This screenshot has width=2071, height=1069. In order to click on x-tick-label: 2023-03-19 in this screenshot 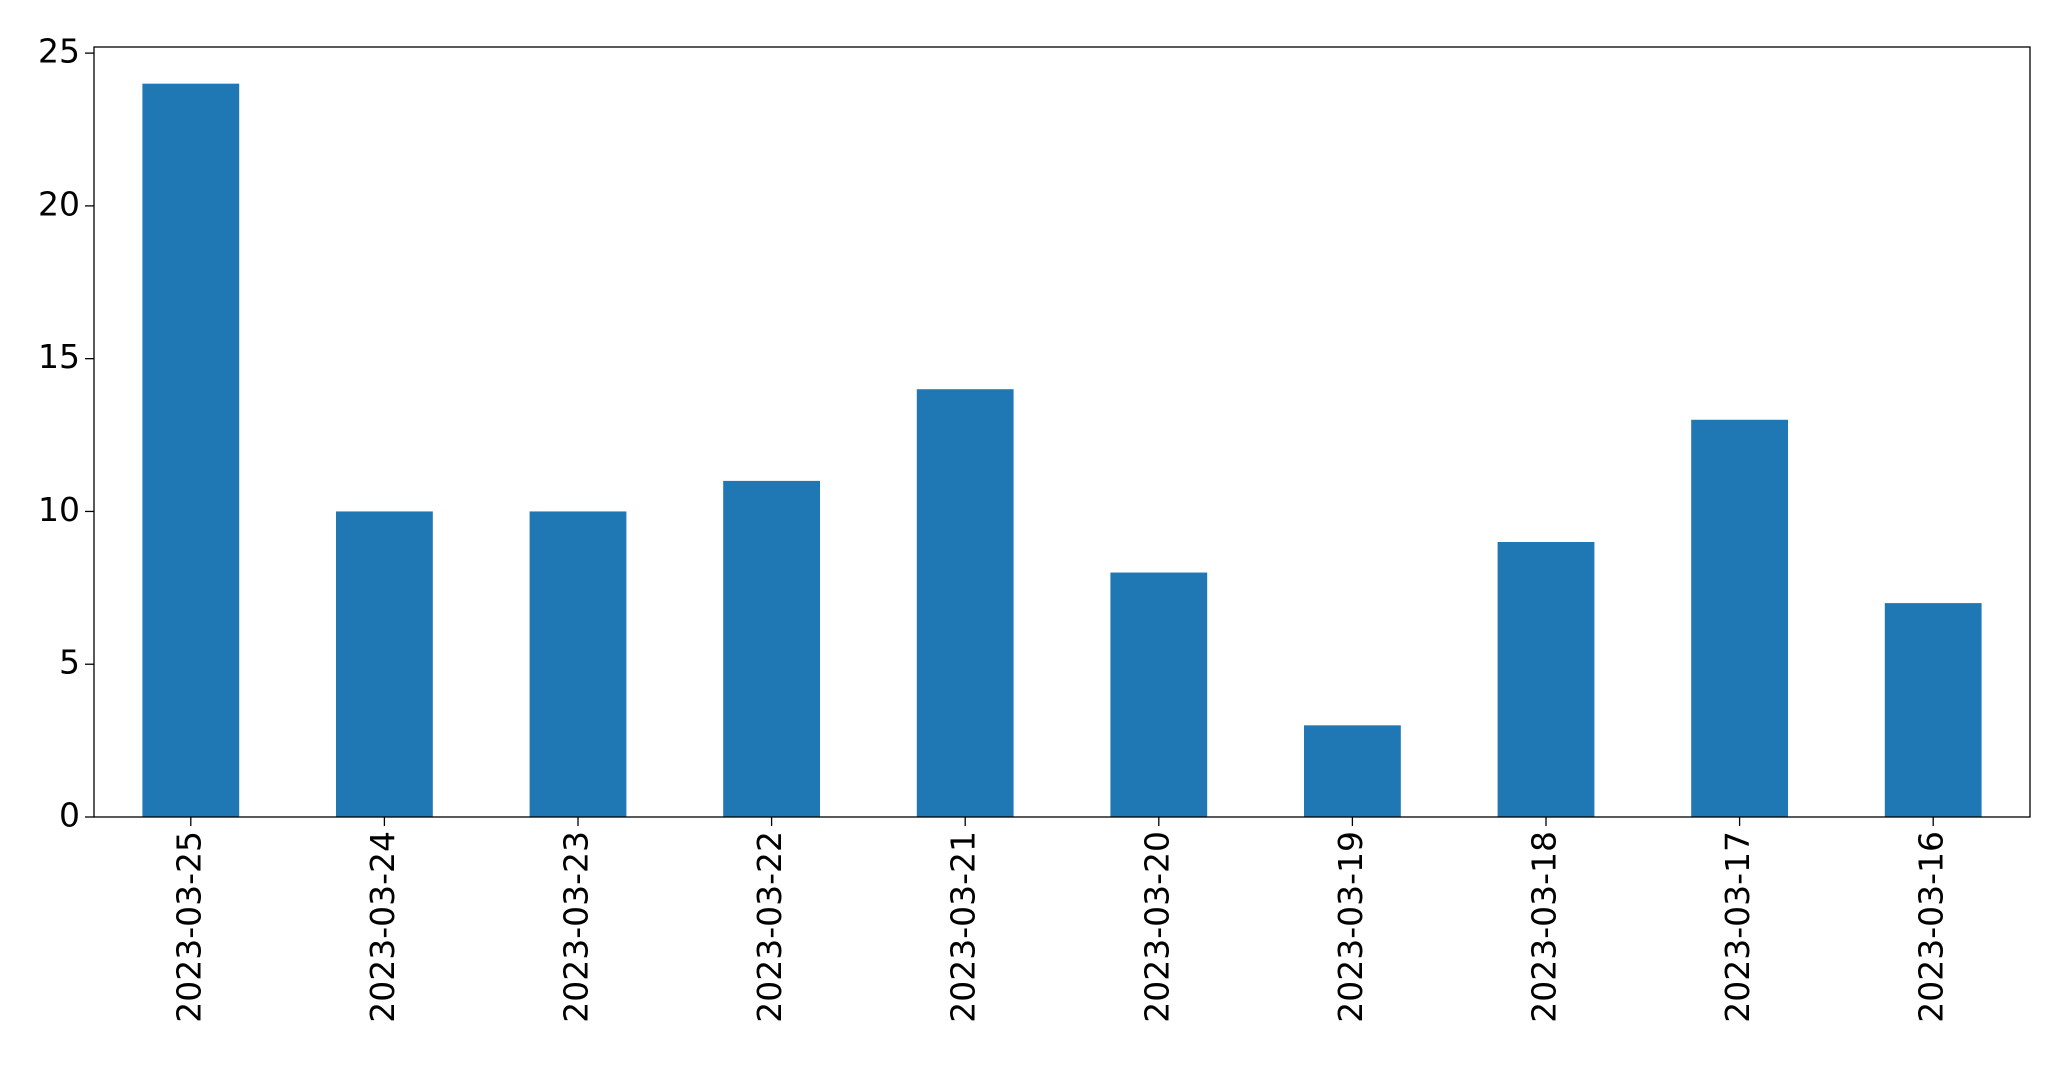, I will do `click(1350, 927)`.